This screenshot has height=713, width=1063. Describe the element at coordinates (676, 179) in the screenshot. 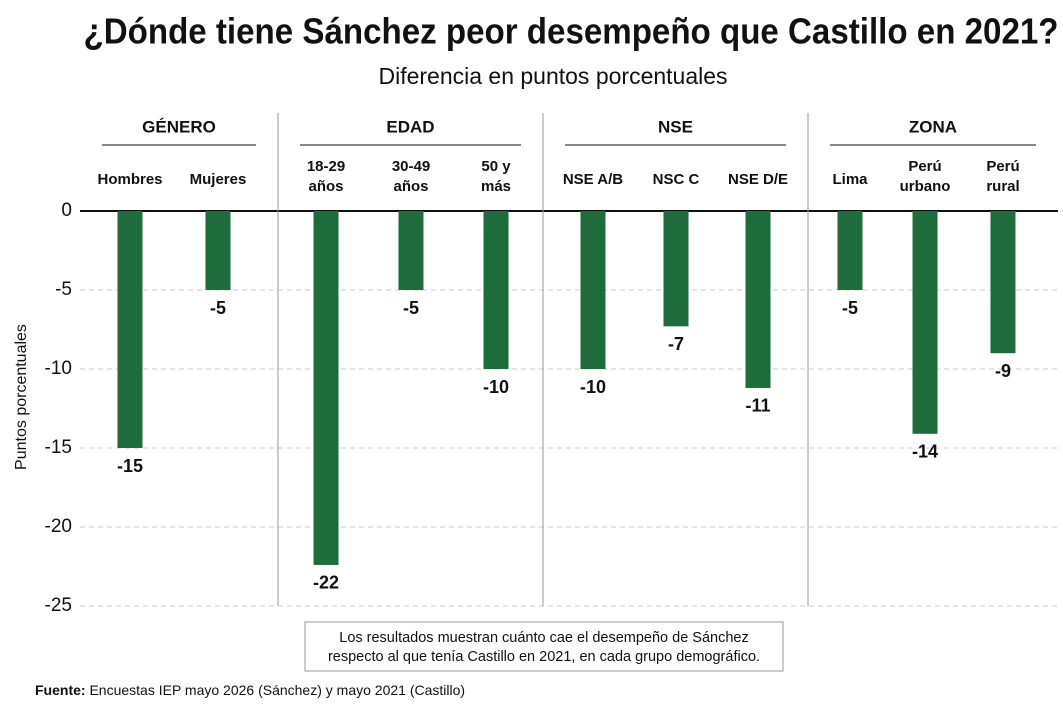

I see `x-tick-label: NSC C` at that location.